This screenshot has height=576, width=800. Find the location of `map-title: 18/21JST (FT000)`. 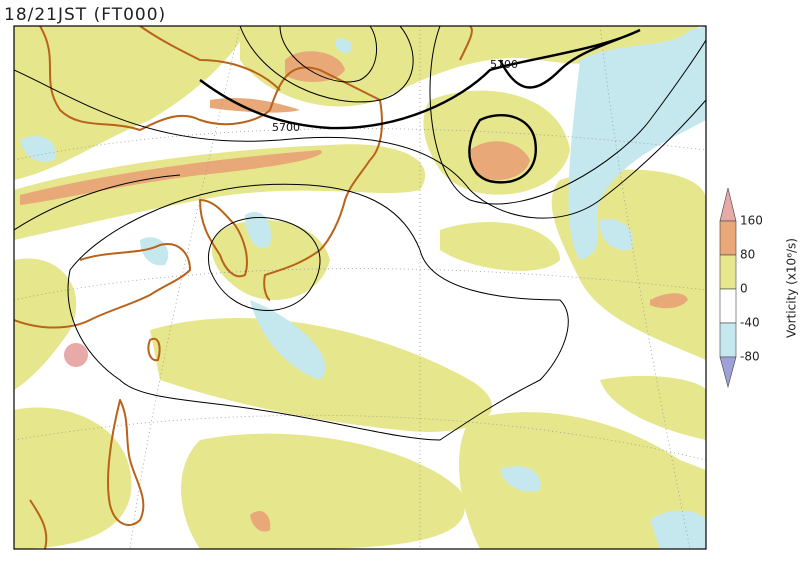

map-title: 18/21JST (FT000) is located at coordinates (85, 15).